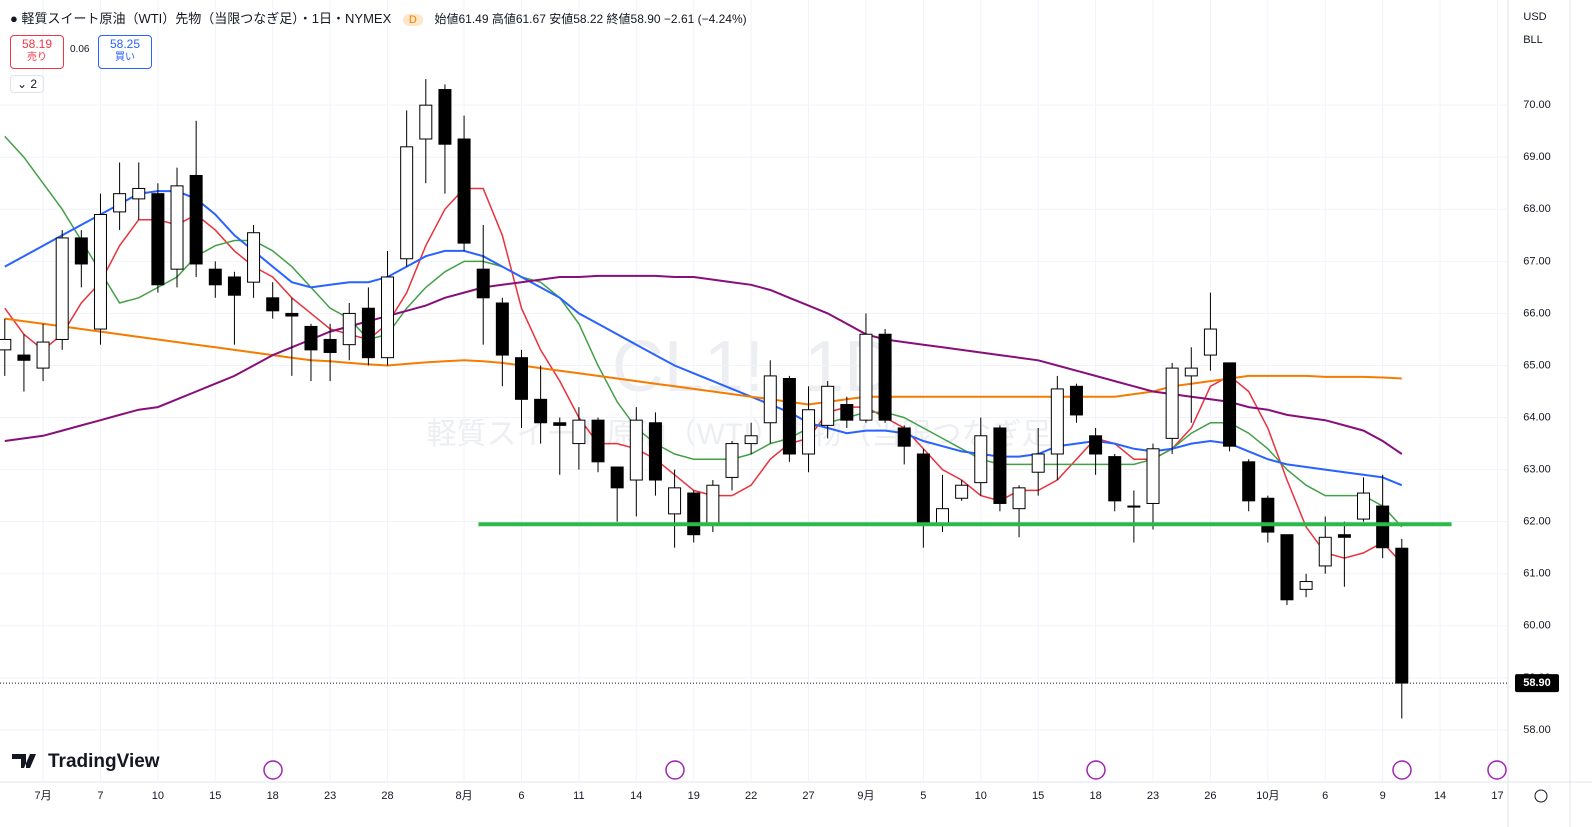  Describe the element at coordinates (1537, 730) in the screenshot. I see `y-tick-label: 58.00` at that location.